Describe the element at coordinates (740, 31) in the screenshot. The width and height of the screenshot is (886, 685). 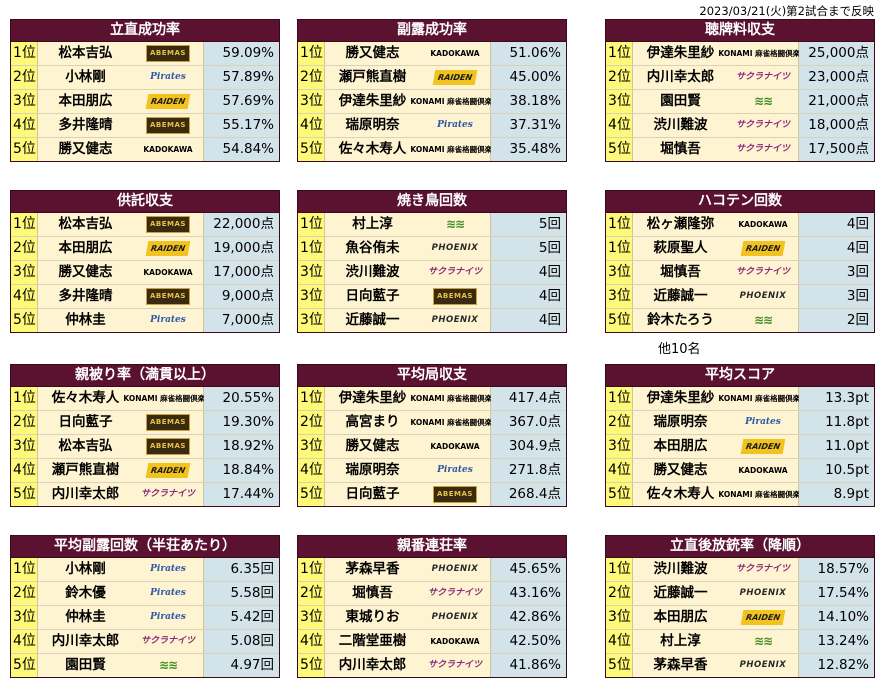
I see `panel-title: 聴牌料収支` at that location.